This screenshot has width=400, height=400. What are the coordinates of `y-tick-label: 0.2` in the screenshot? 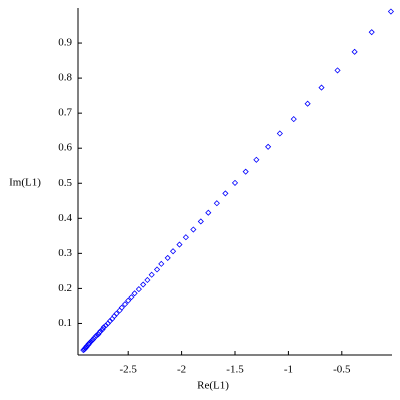 It's located at (65, 288).